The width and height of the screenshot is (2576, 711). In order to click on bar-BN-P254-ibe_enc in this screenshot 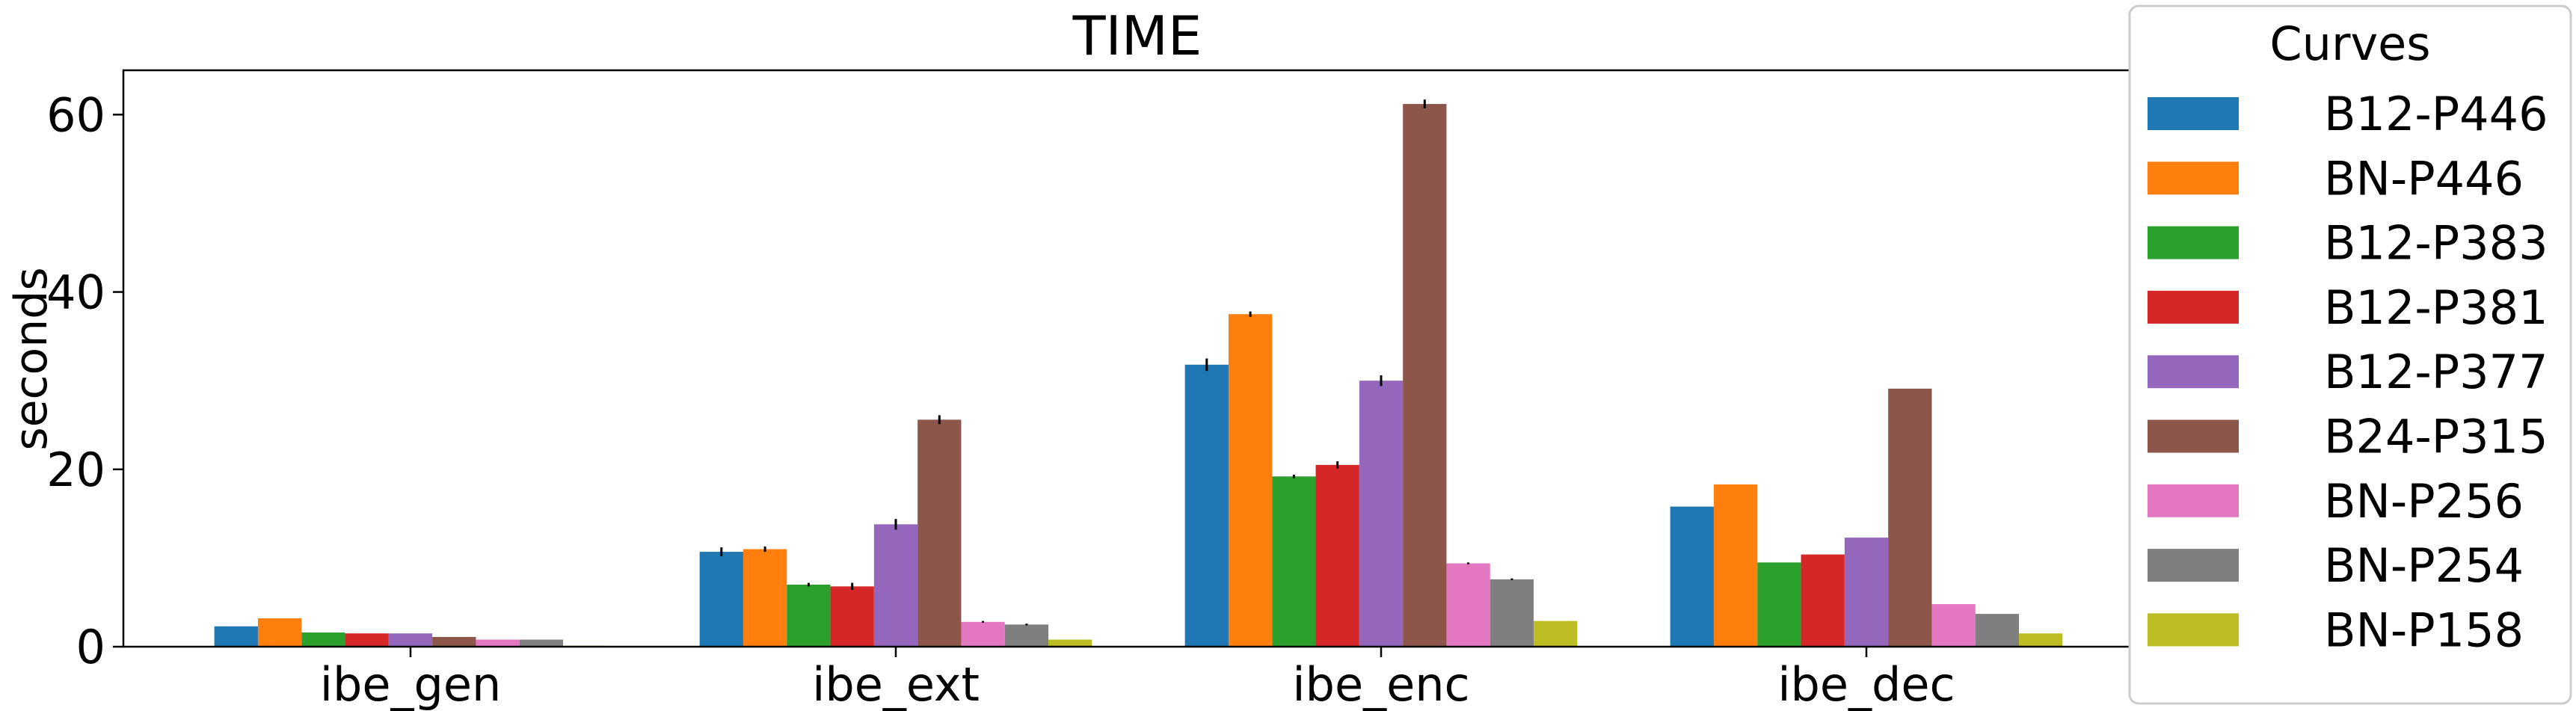, I will do `click(1512, 613)`.